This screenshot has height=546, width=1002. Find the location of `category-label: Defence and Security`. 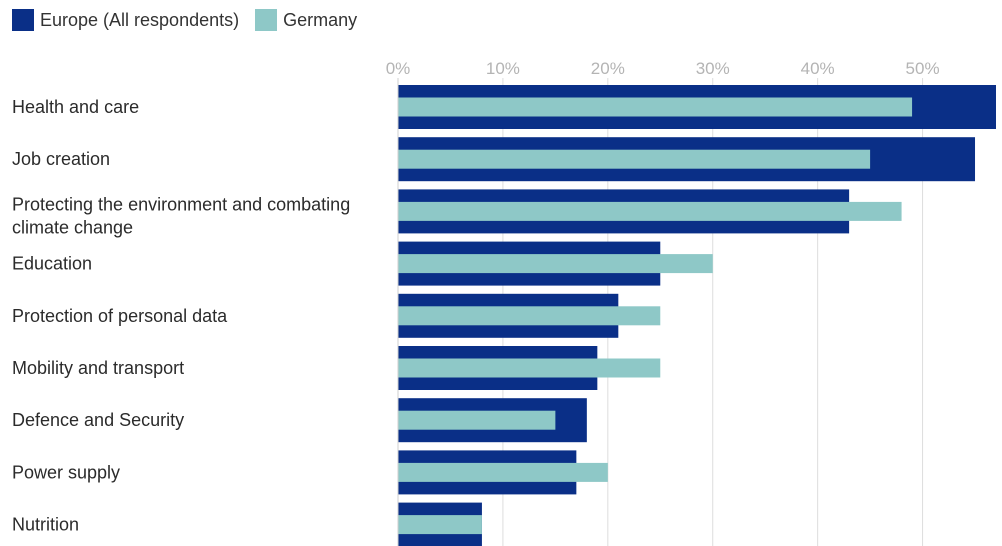

category-label: Defence and Security is located at coordinates (98, 420).